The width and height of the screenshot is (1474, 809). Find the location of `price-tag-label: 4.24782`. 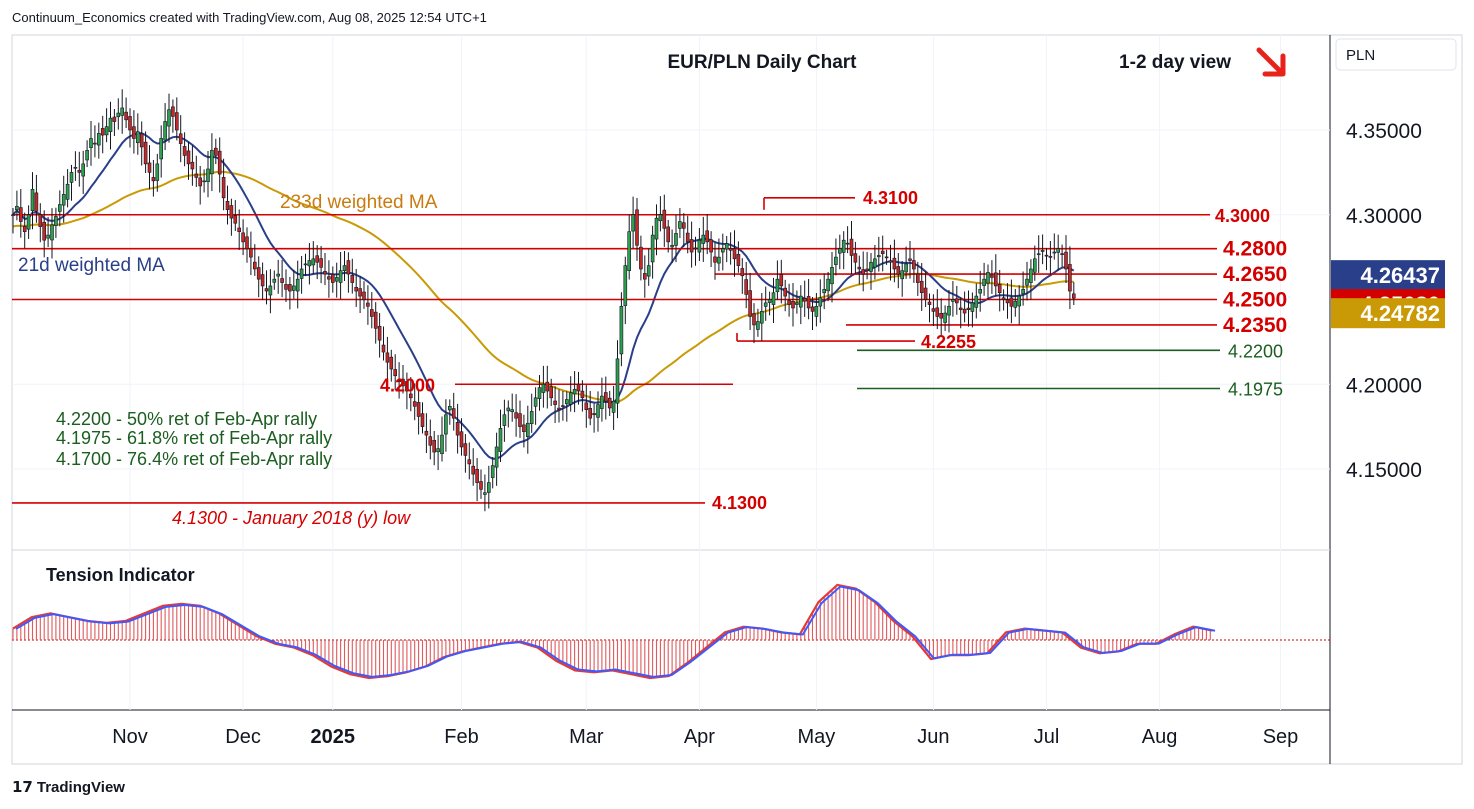

price-tag-label: 4.24782 is located at coordinates (1400, 313).